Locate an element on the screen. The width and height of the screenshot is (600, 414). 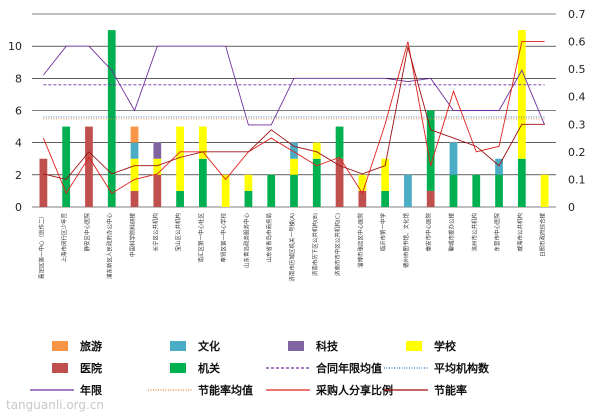
legend-label-合同年限均值: 合同年限均值 is located at coordinates (349, 368).